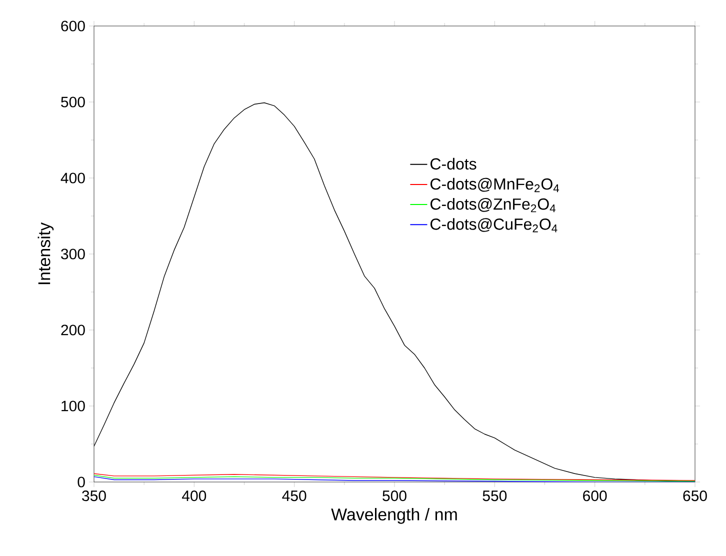  Describe the element at coordinates (94, 496) in the screenshot. I see `x-tick-label: 350` at that location.